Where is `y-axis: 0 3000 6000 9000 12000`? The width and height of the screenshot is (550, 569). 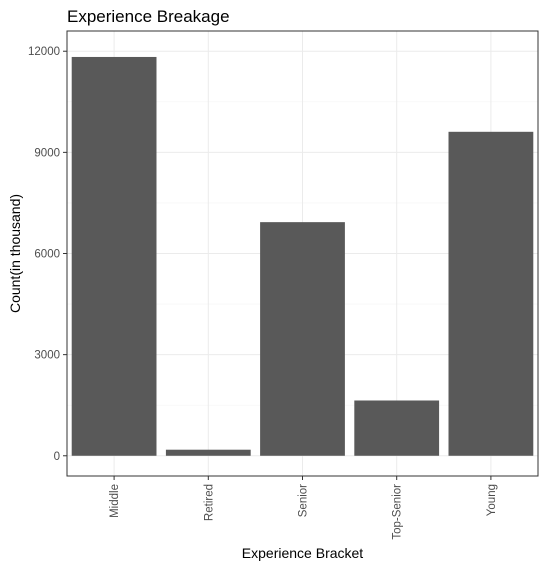 y-axis: 0 3000 6000 9000 12000 is located at coordinates (47, 254).